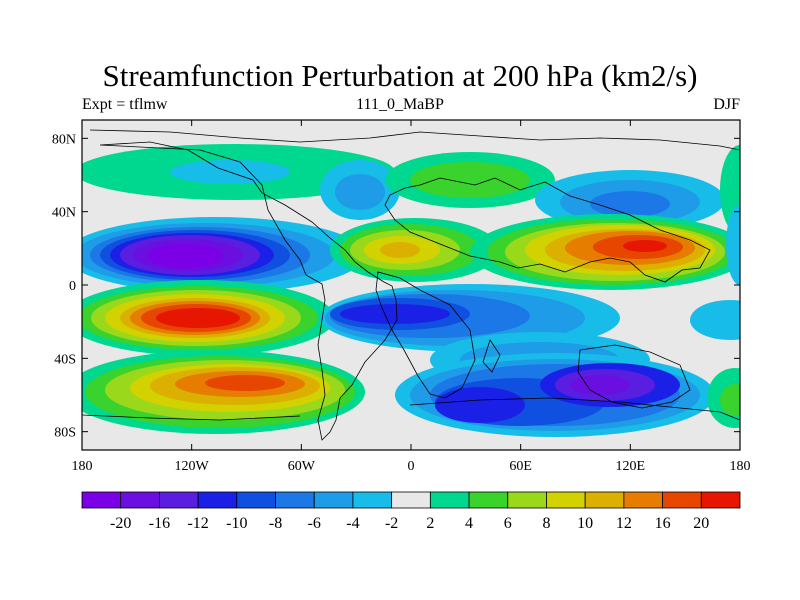  What do you see at coordinates (159, 523) in the screenshot?
I see `colorbar-label: -16` at bounding box center [159, 523].